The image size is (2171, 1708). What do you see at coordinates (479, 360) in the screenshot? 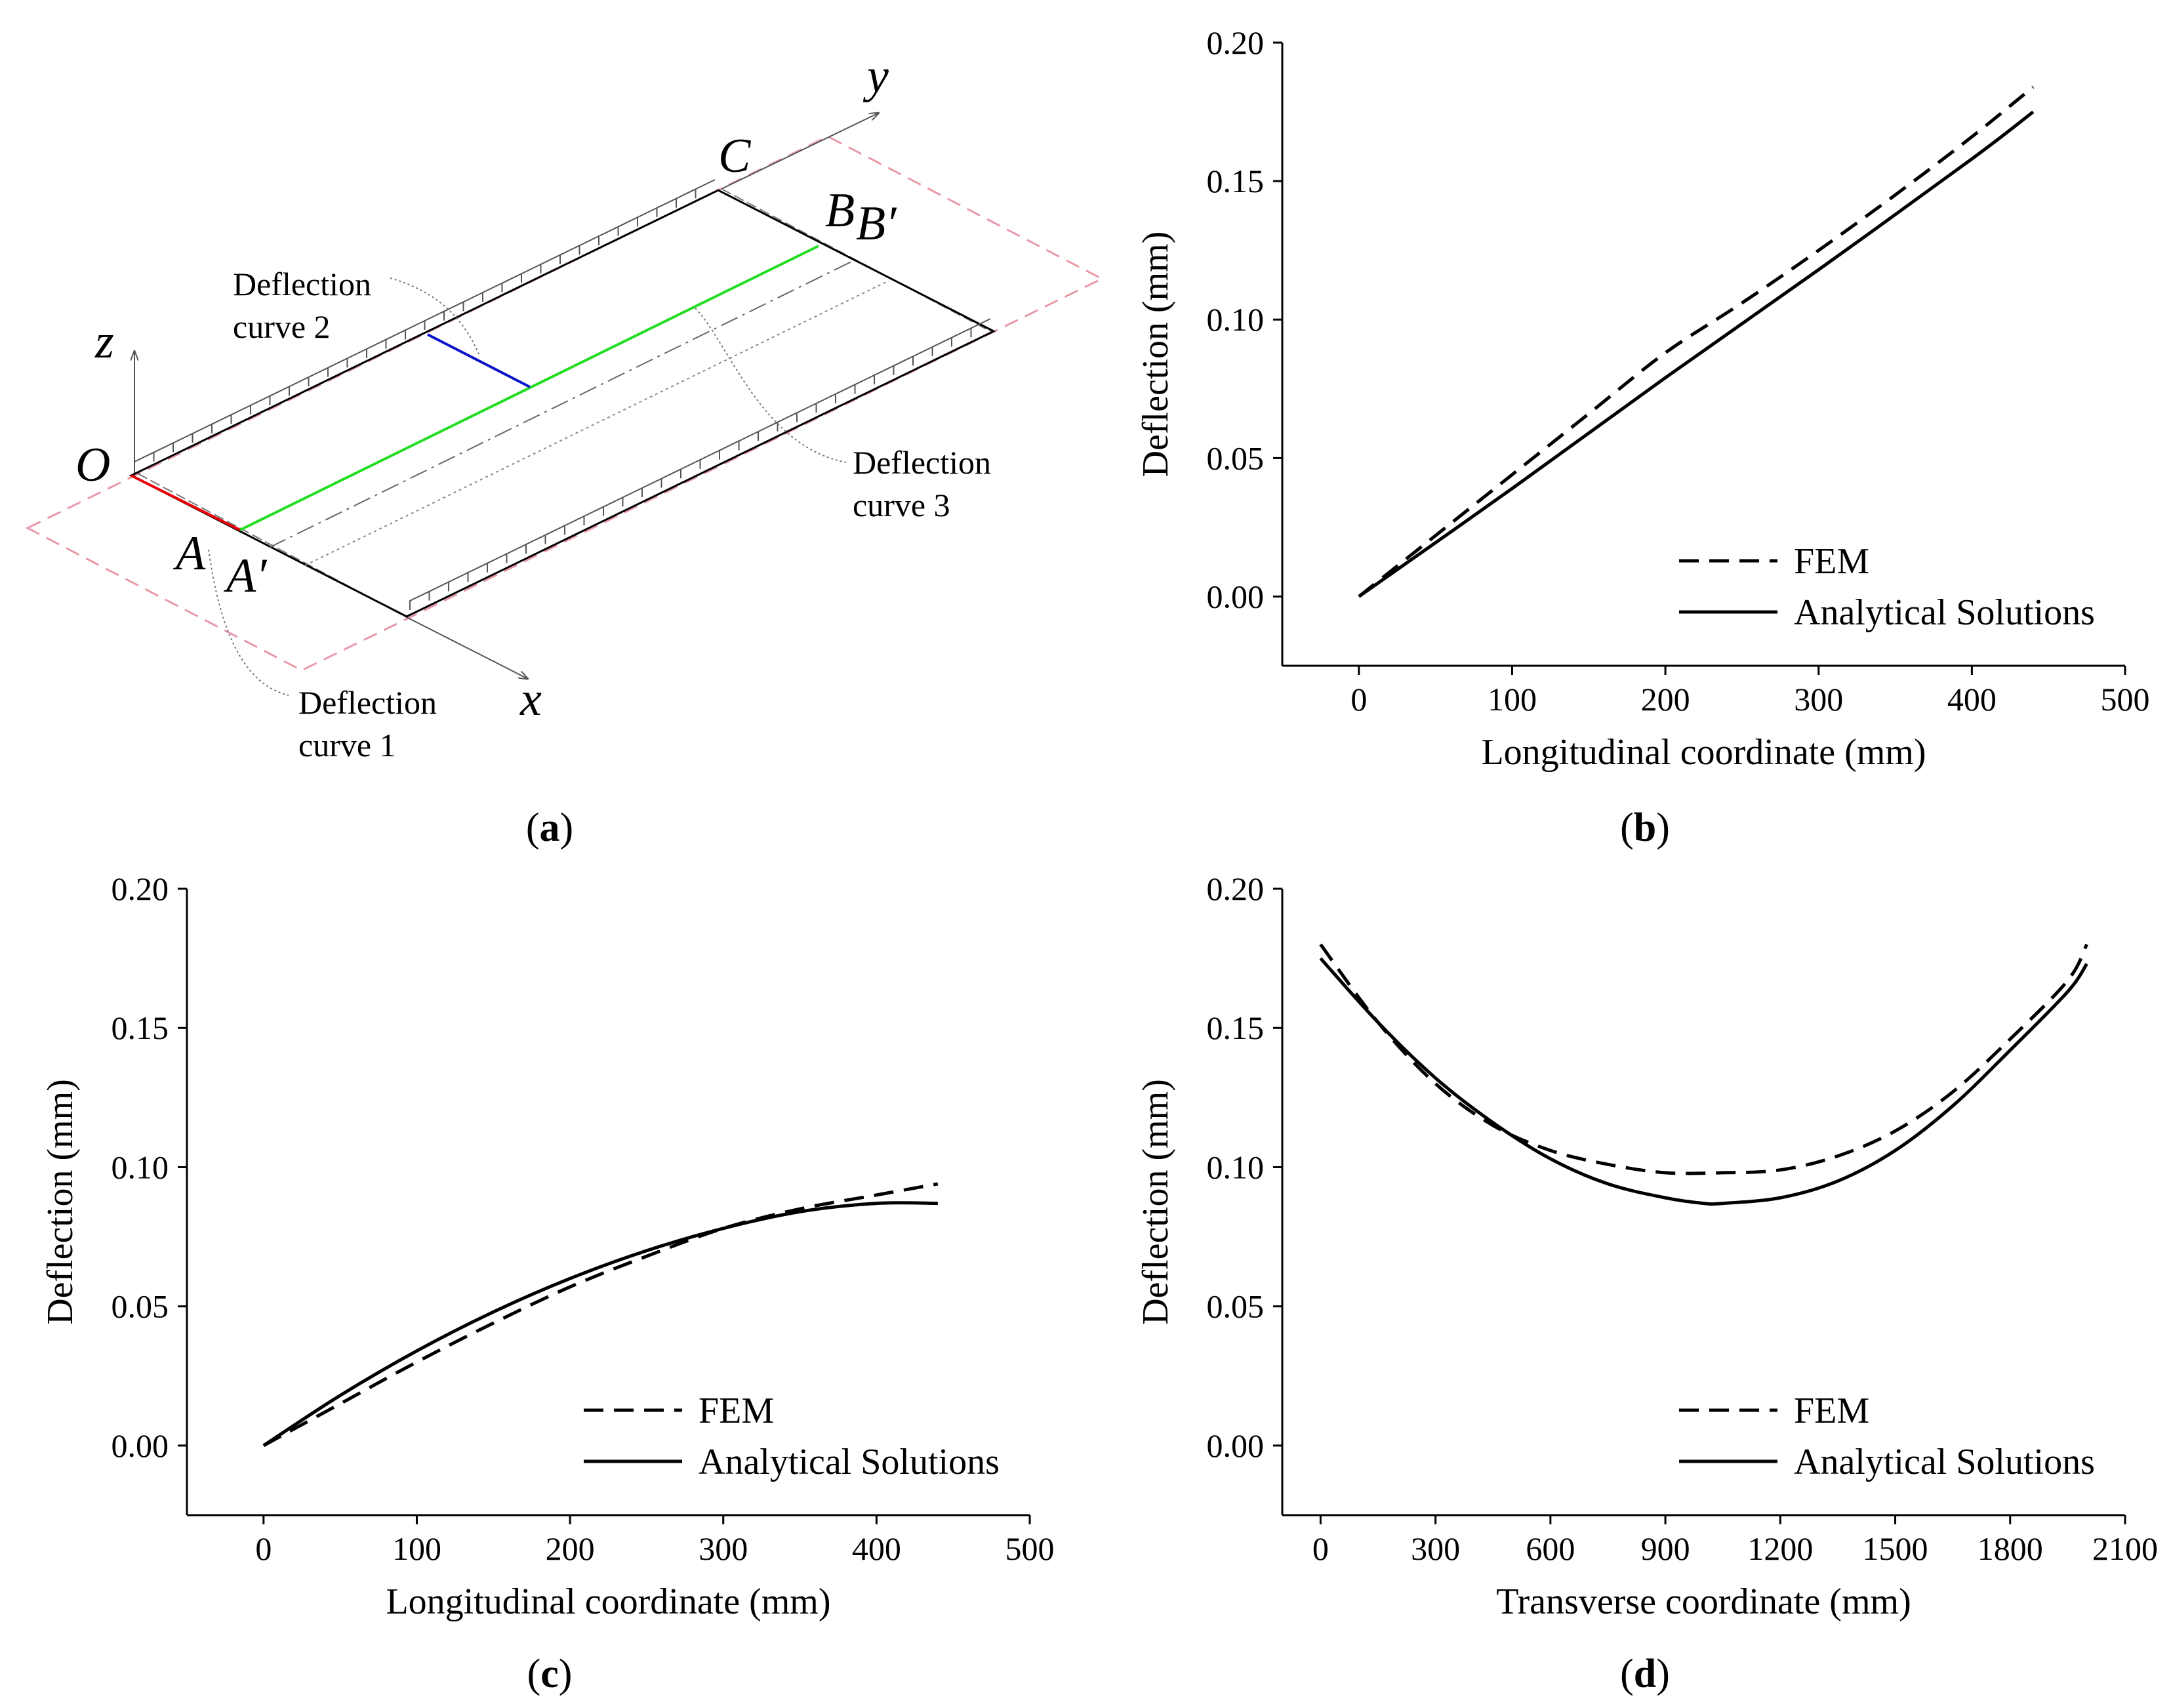
I see `deflection-curve-2-line` at bounding box center [479, 360].